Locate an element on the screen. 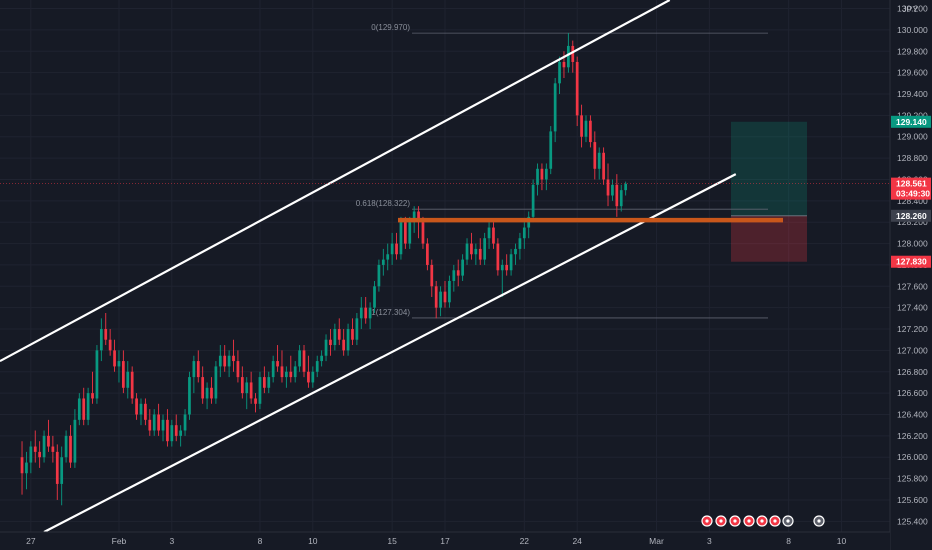 The width and height of the screenshot is (932, 550). event-markers is located at coordinates (763, 521).